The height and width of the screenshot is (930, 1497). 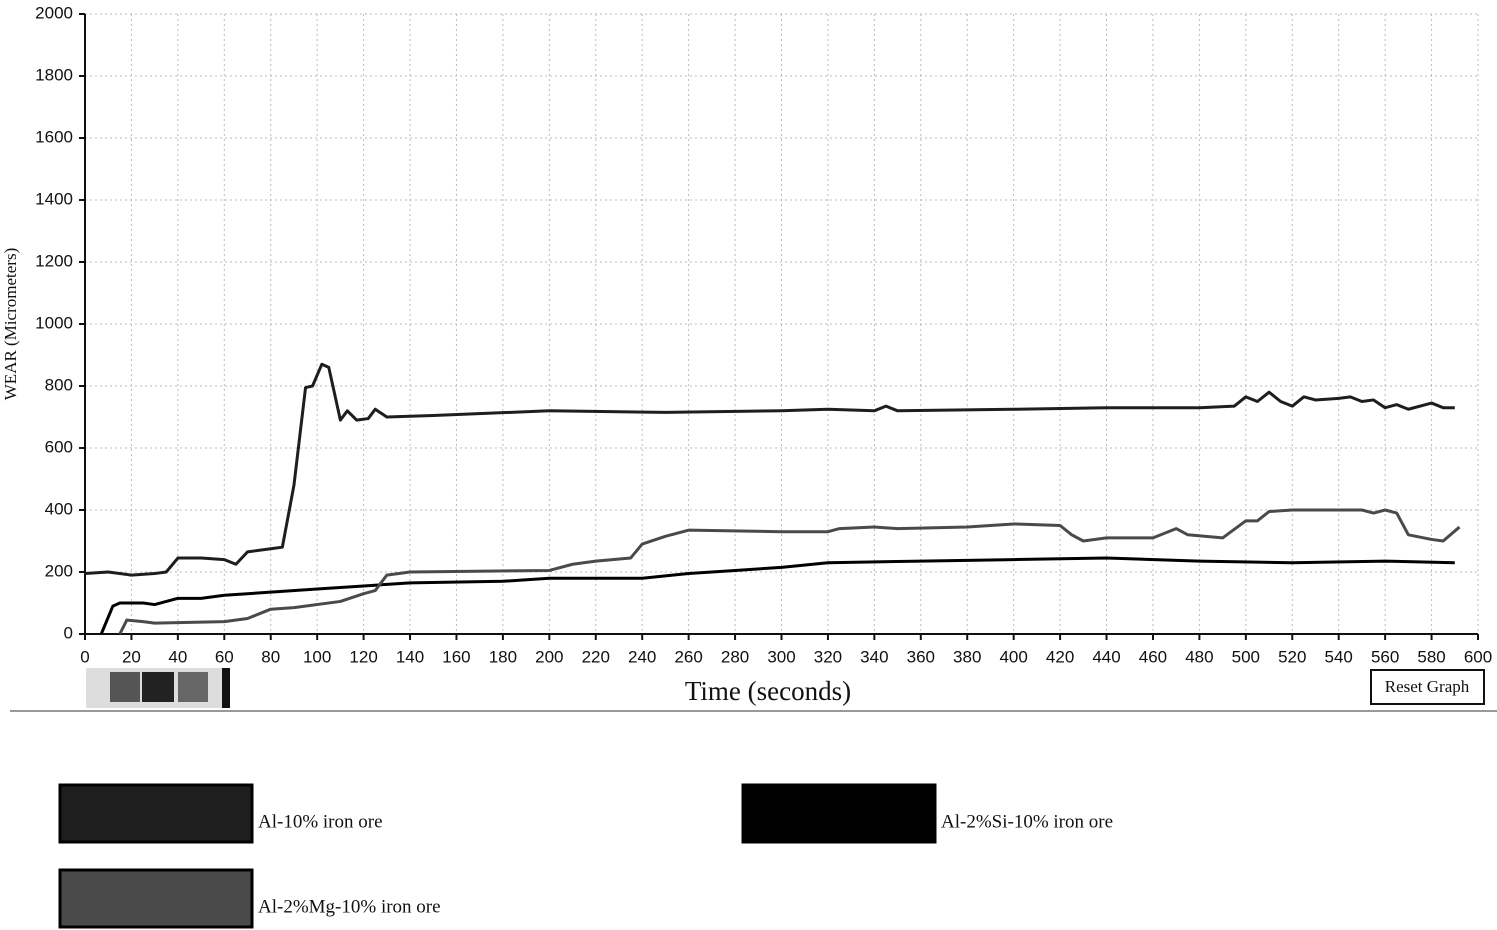 What do you see at coordinates (1385, 656) in the screenshot?
I see `x-tick-label: 560` at bounding box center [1385, 656].